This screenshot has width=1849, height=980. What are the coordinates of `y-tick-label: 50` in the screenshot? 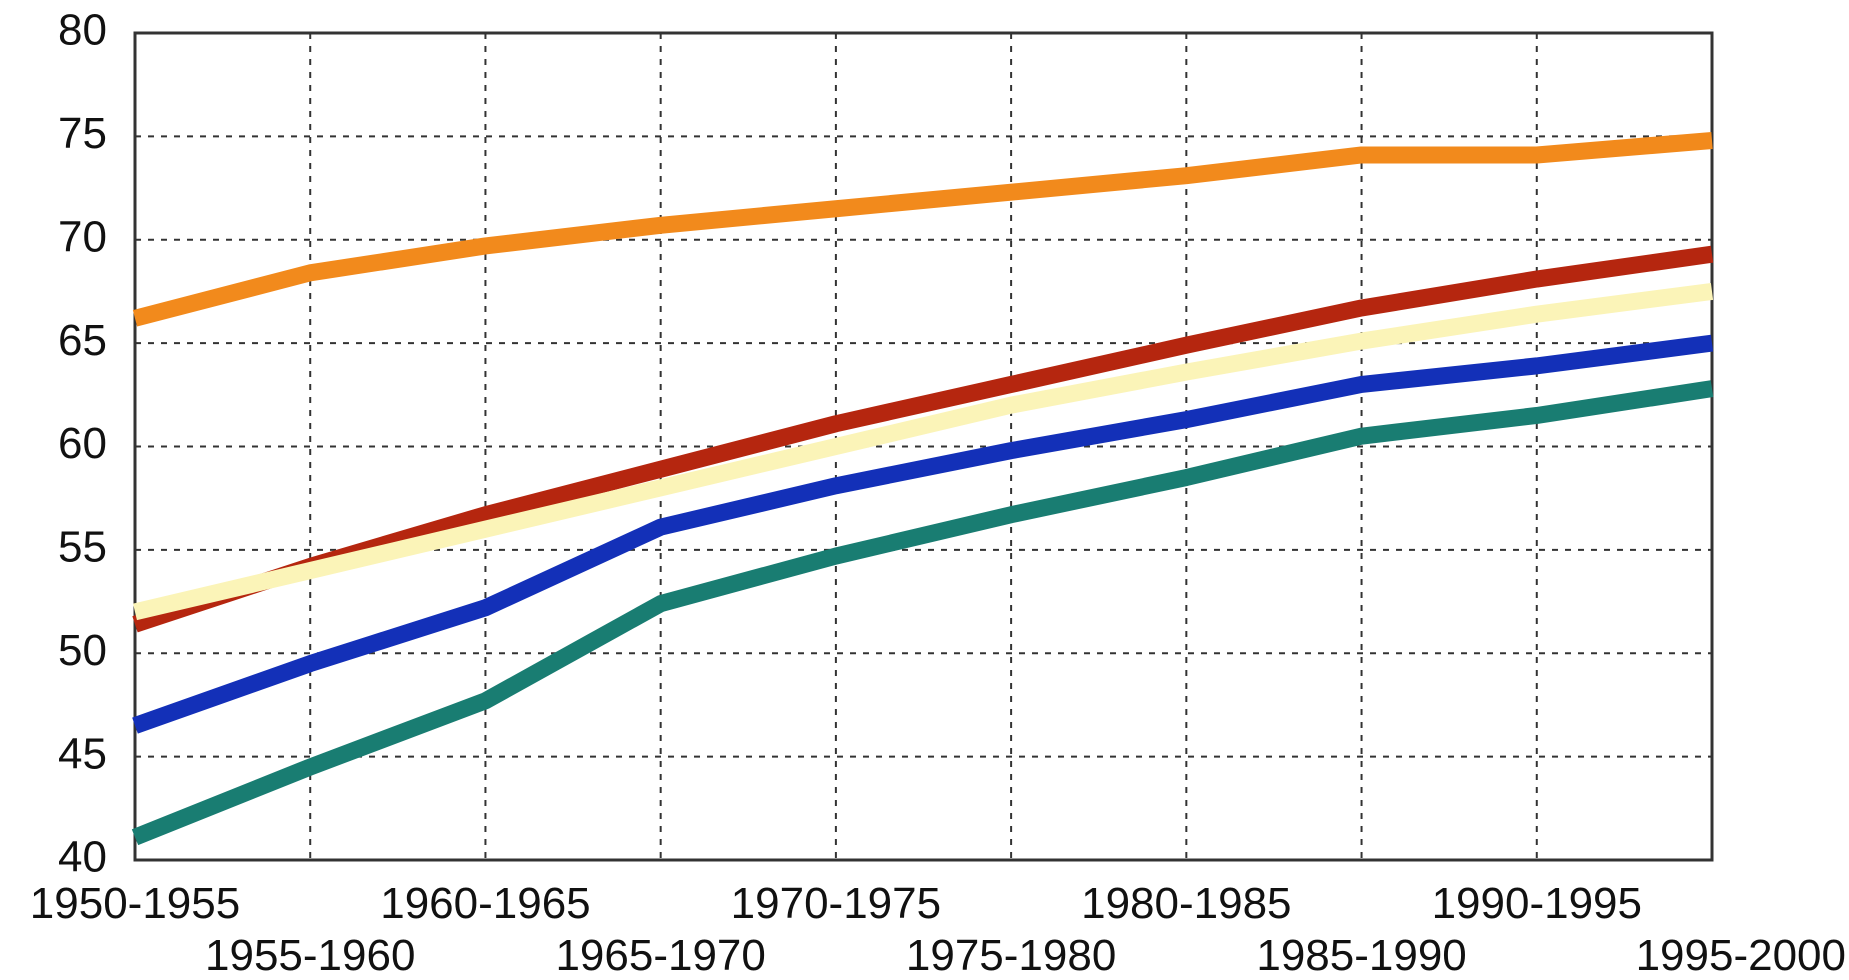 It's located at (82, 650).